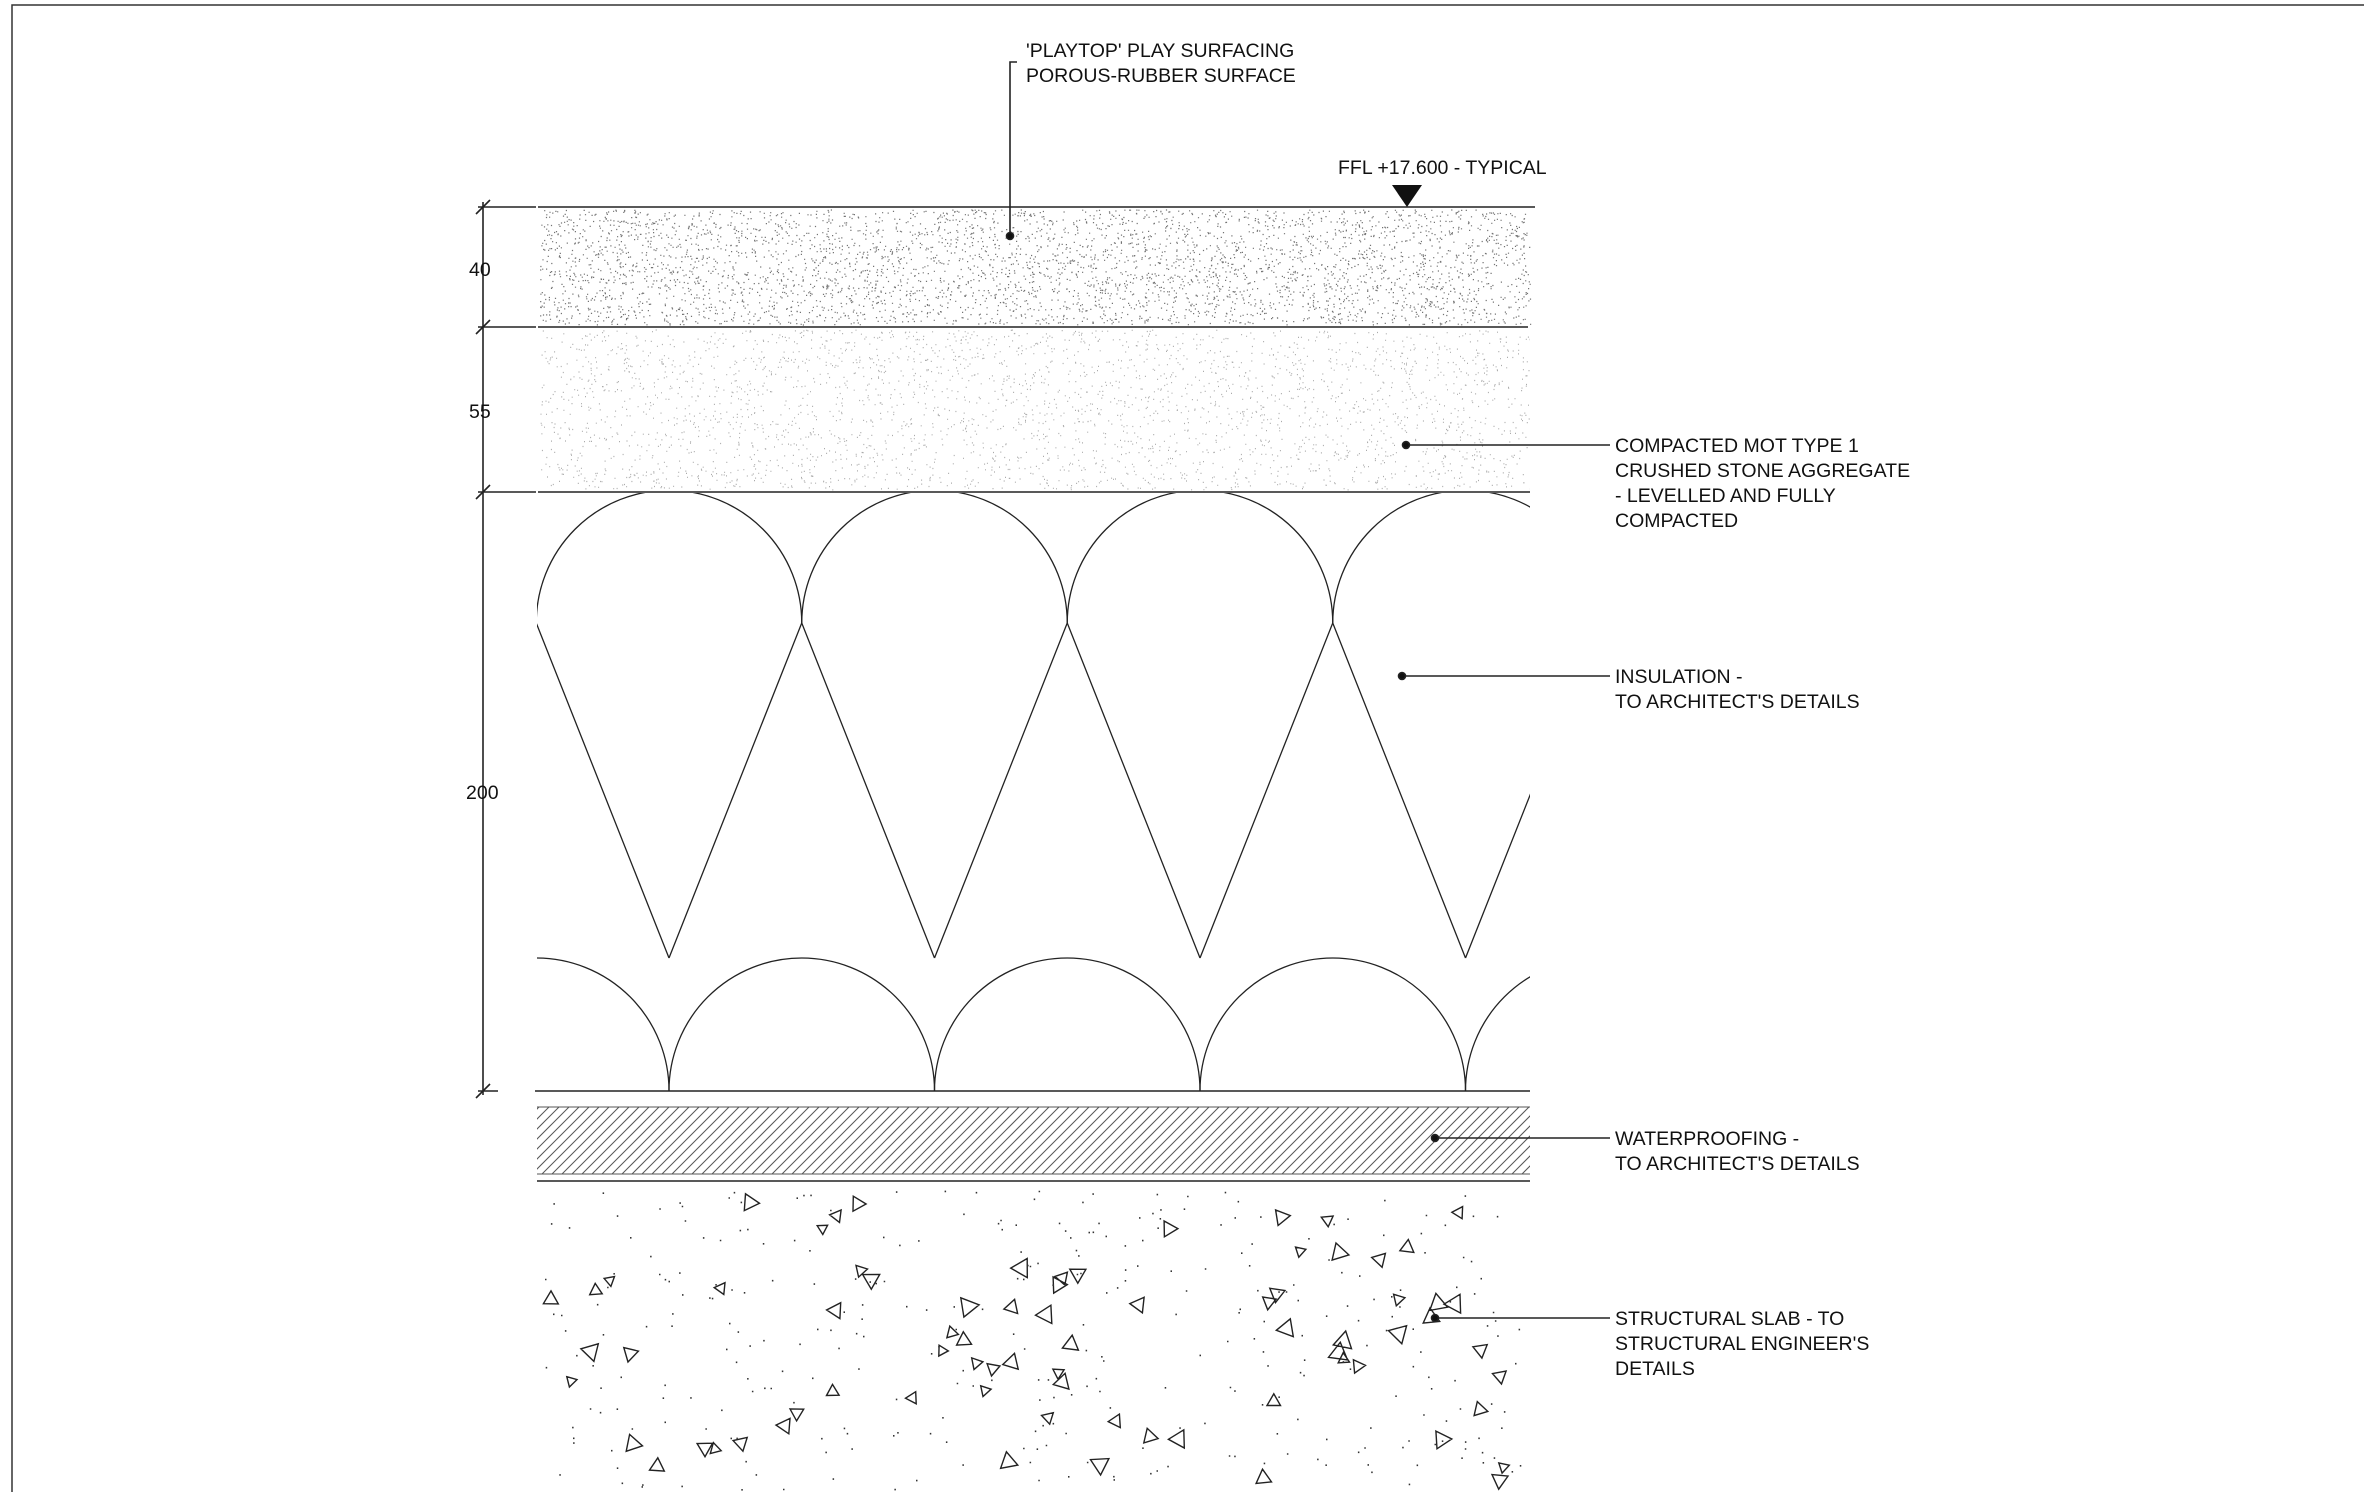 The image size is (2364, 1497). I want to click on svg-text: WATERPROOFING -, so click(1707, 1139).